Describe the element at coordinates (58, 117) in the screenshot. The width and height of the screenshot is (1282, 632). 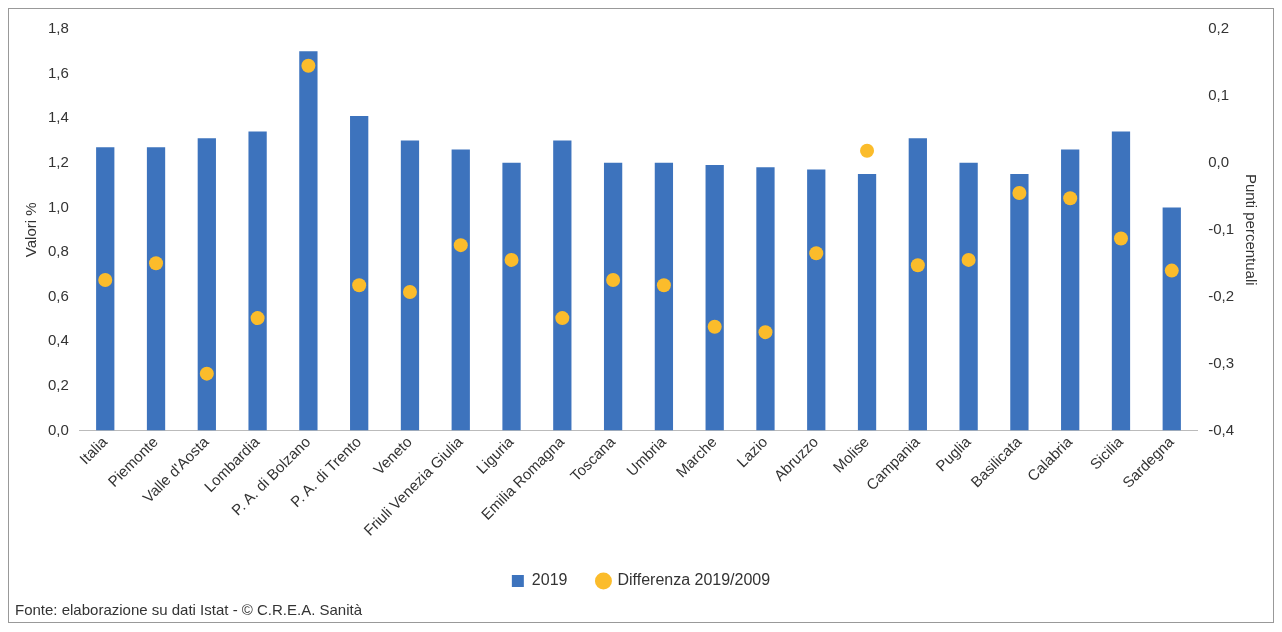
I see `y-tick-label: 1,4` at that location.